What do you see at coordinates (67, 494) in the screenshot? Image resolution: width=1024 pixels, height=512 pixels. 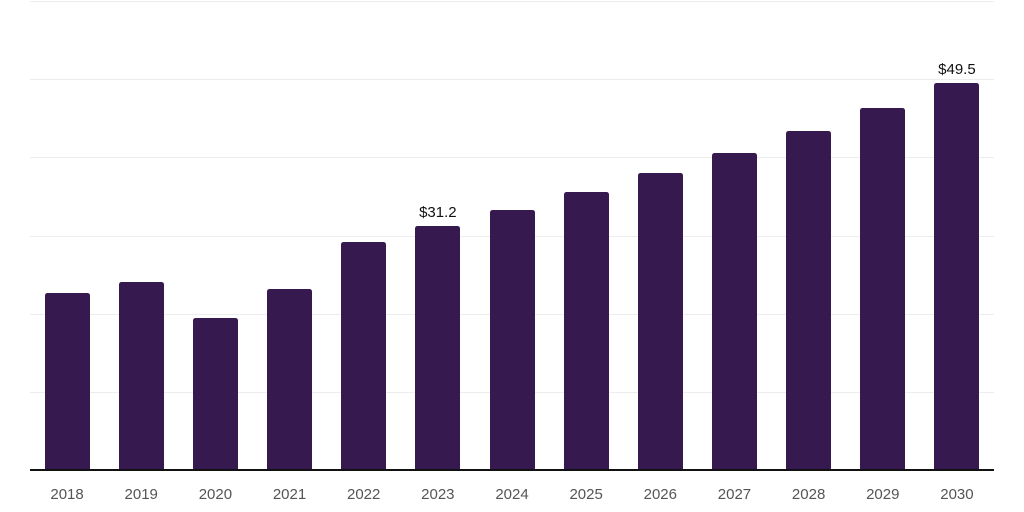 I see `x-tick-label-2018: 2018` at bounding box center [67, 494].